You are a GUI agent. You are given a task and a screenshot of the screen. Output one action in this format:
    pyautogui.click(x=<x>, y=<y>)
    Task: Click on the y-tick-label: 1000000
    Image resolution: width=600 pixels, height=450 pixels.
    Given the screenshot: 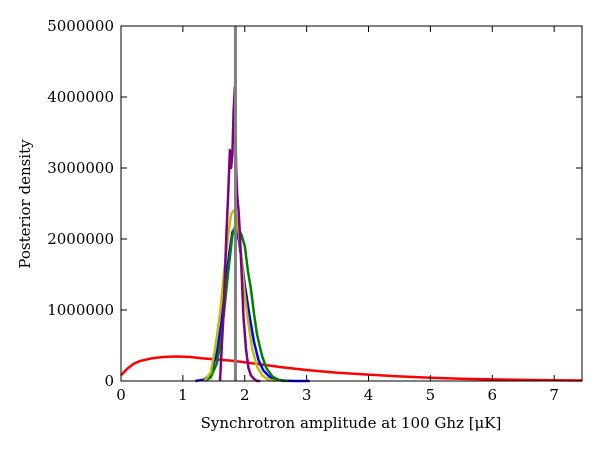 What is the action you would take?
    pyautogui.click(x=80, y=310)
    